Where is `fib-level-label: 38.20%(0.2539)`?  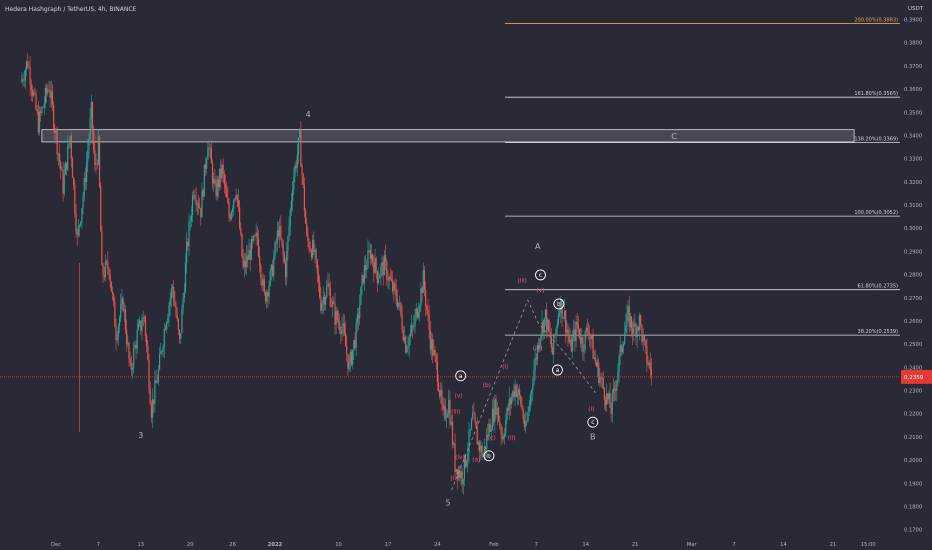 fib-level-label: 38.20%(0.2539) is located at coordinates (878, 332).